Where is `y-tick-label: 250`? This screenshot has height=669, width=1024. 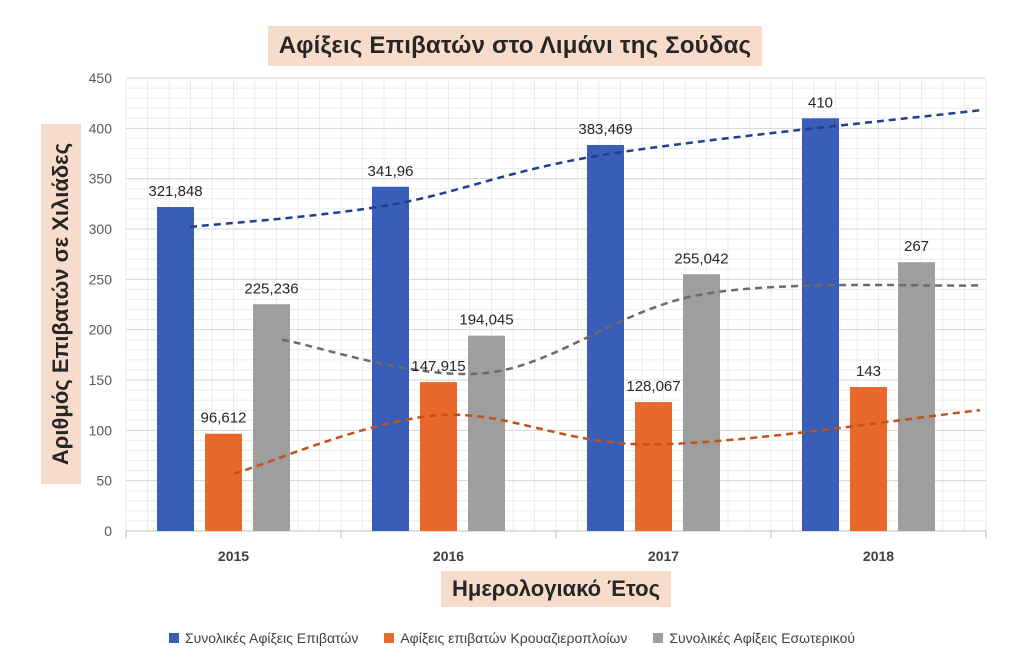 y-tick-label: 250 is located at coordinates (101, 279).